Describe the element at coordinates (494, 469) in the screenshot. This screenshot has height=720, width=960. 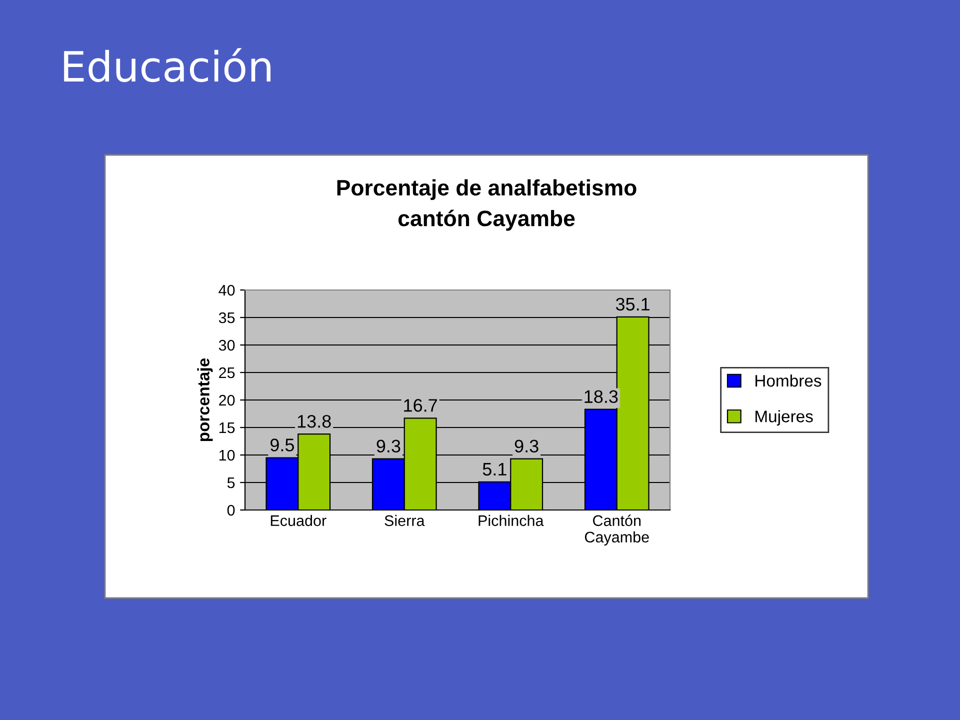
I see `data-label: 5.1` at that location.